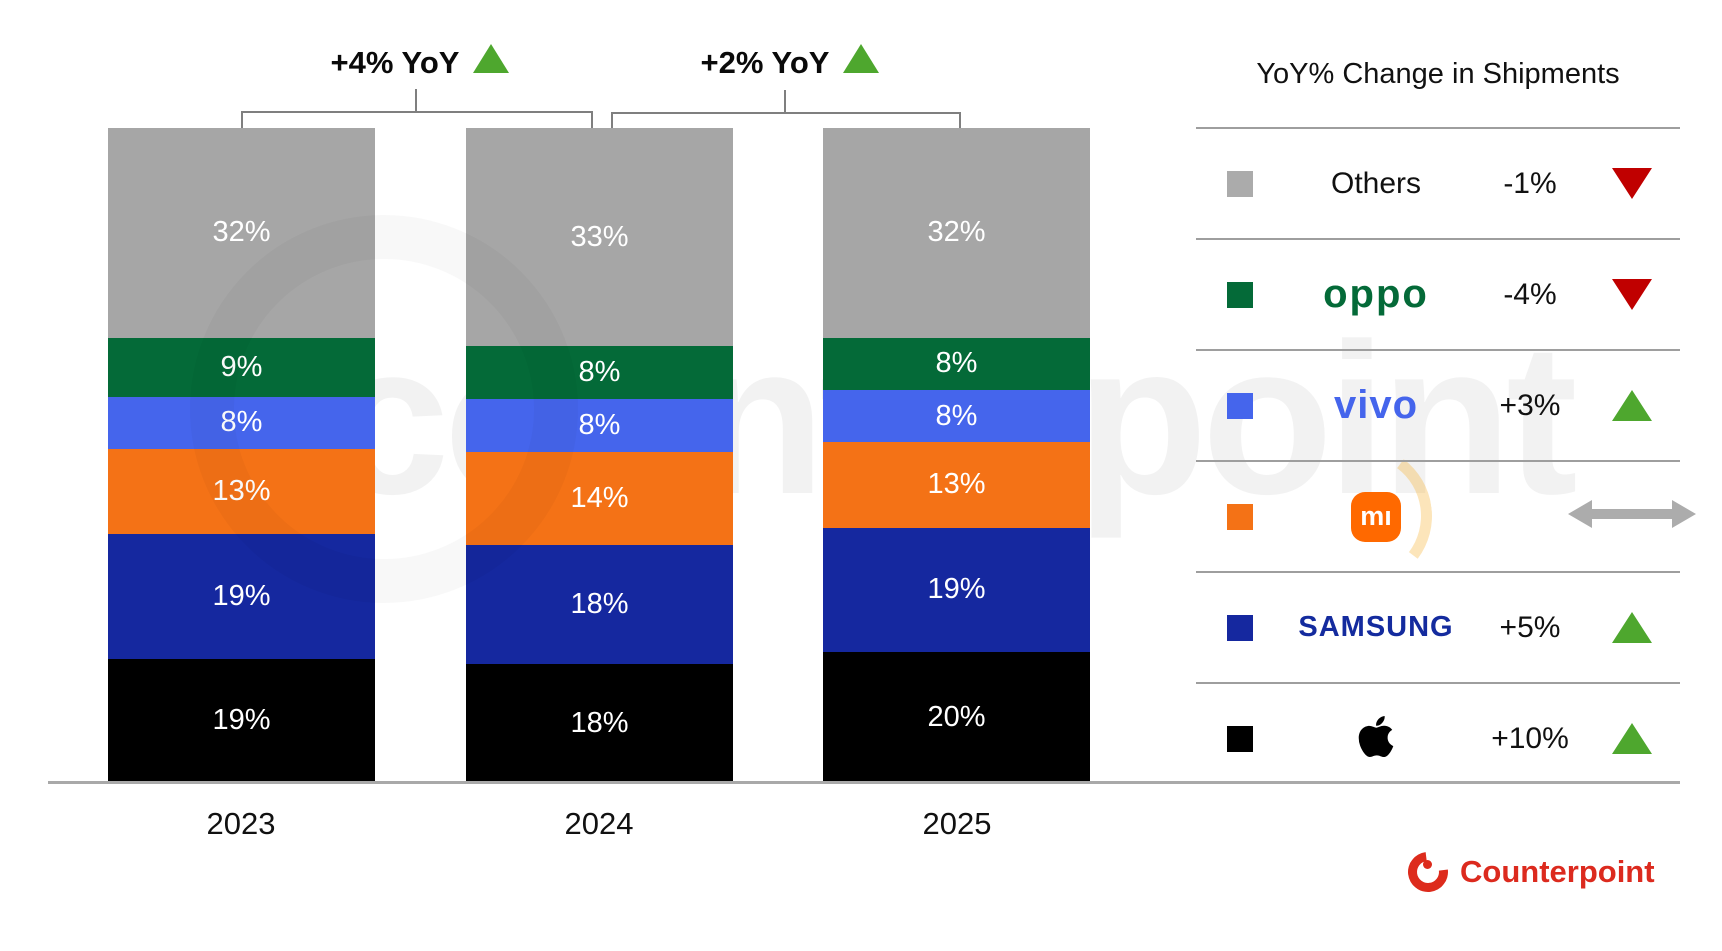  I want to click on yoy-annotation-2024-2025: +2% YoY, so click(790, 62).